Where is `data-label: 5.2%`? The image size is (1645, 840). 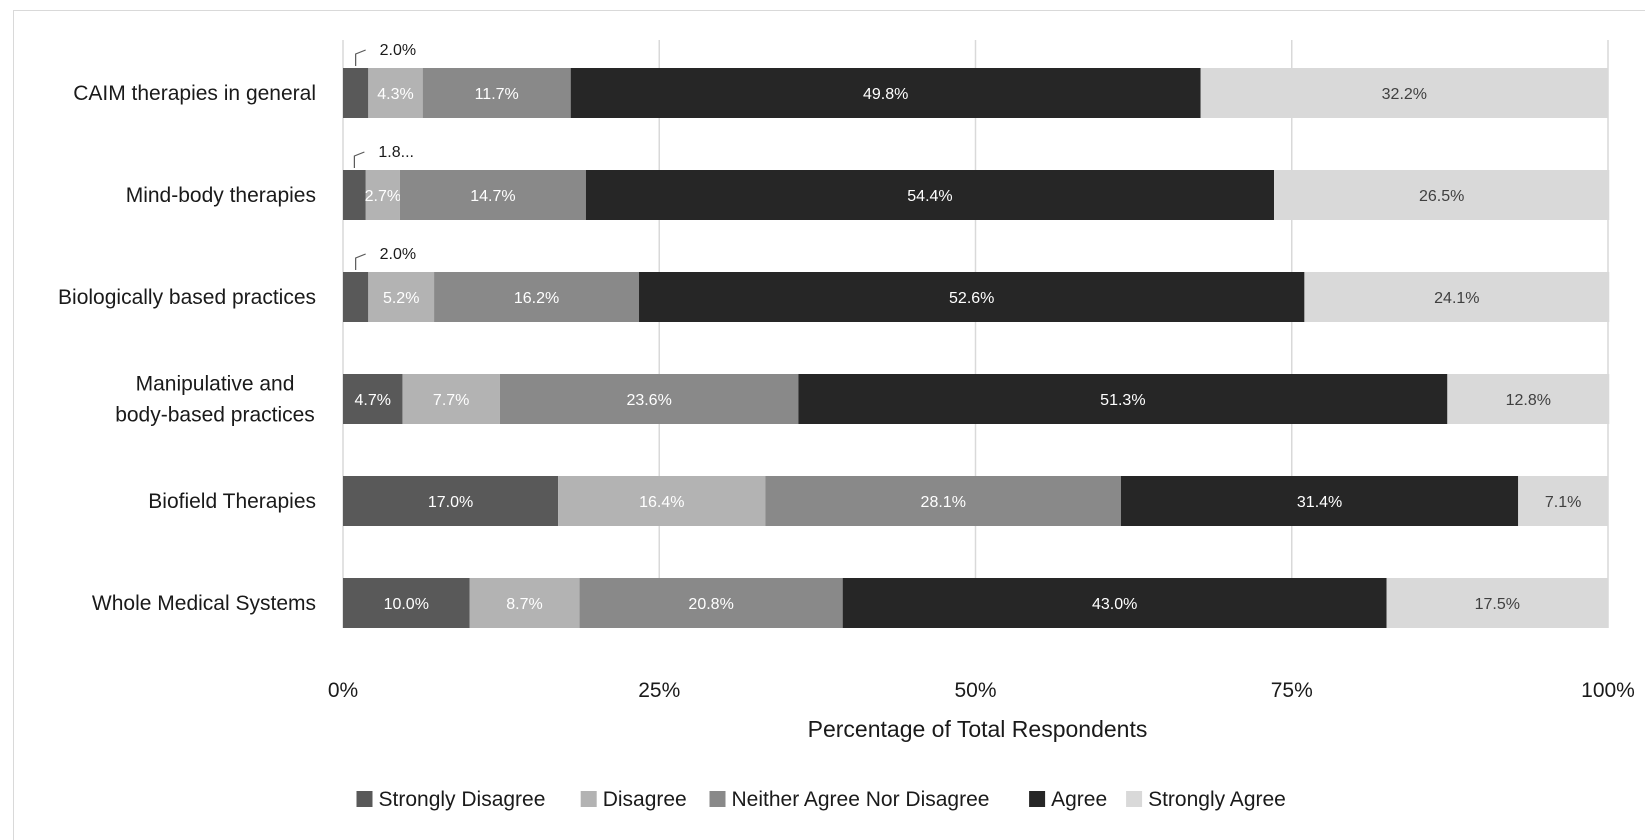 data-label: 5.2% is located at coordinates (401, 298).